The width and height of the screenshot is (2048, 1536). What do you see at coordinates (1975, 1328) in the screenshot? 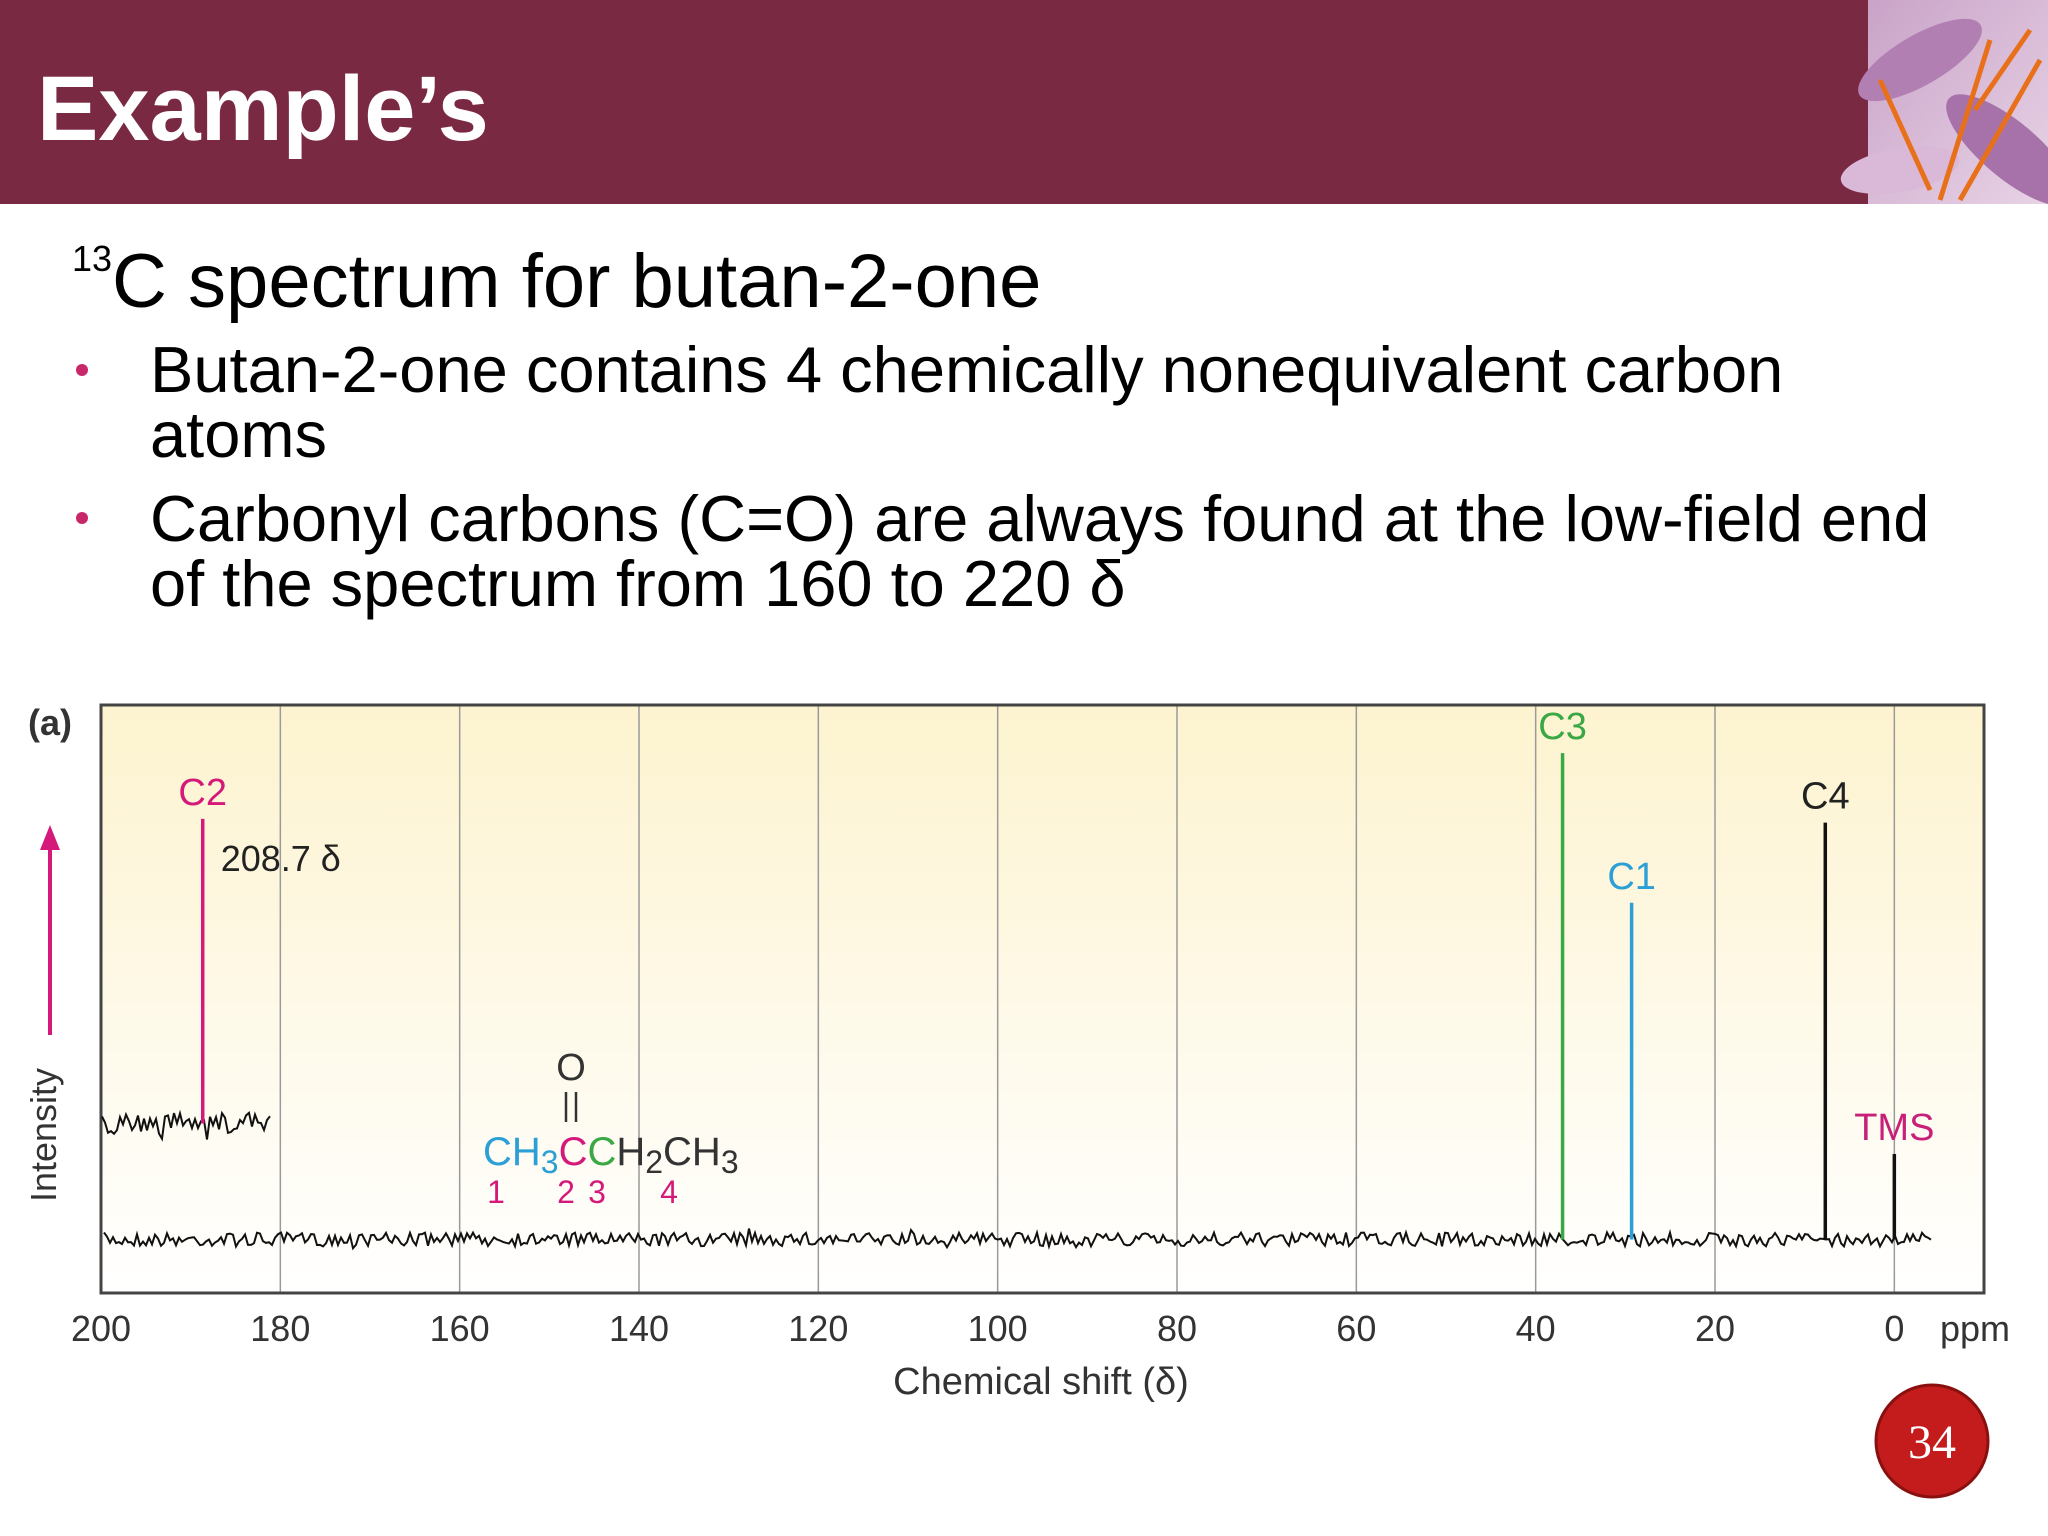
I see `x-unit: ppm` at bounding box center [1975, 1328].